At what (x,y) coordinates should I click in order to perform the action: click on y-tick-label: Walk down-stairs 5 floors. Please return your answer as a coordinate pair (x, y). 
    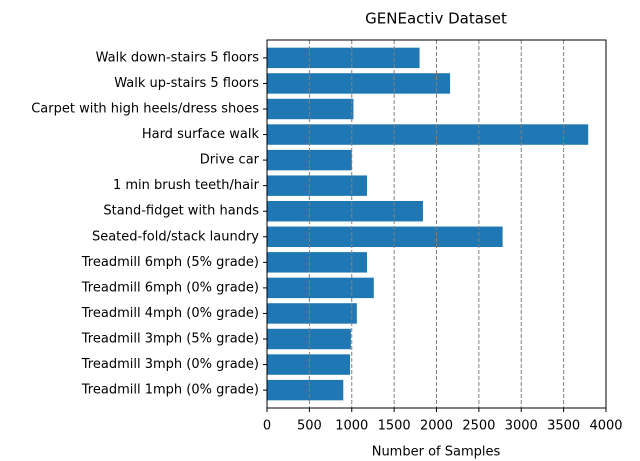
    Looking at the image, I should click on (178, 57).